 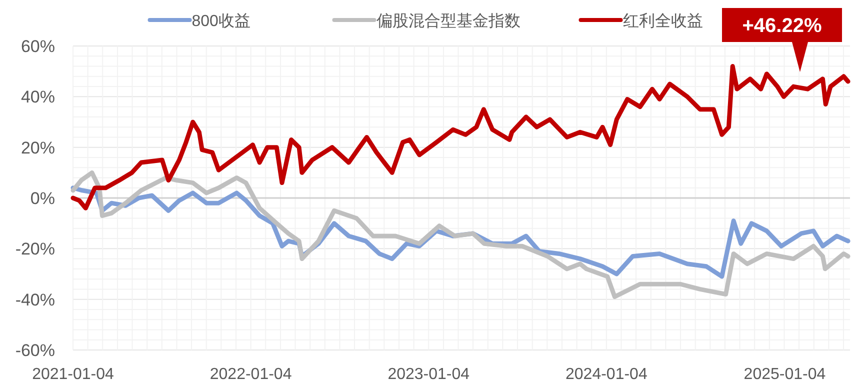 What do you see at coordinates (785, 374) in the screenshot?
I see `x-tick-label: 2025-01-04` at bounding box center [785, 374].